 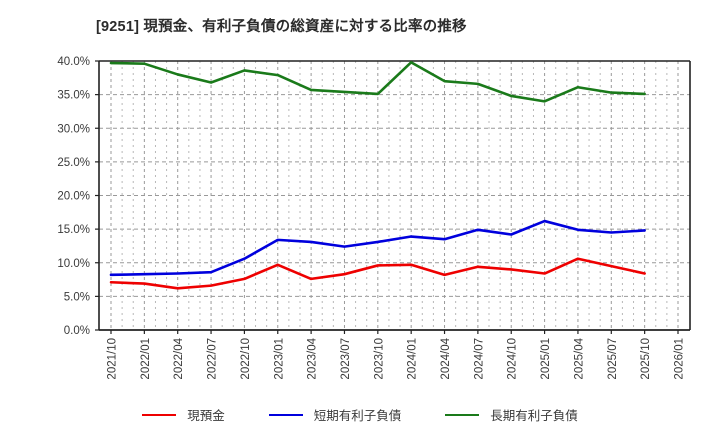 I want to click on x-axis-tick-label: 2021/10, so click(x=113, y=359).